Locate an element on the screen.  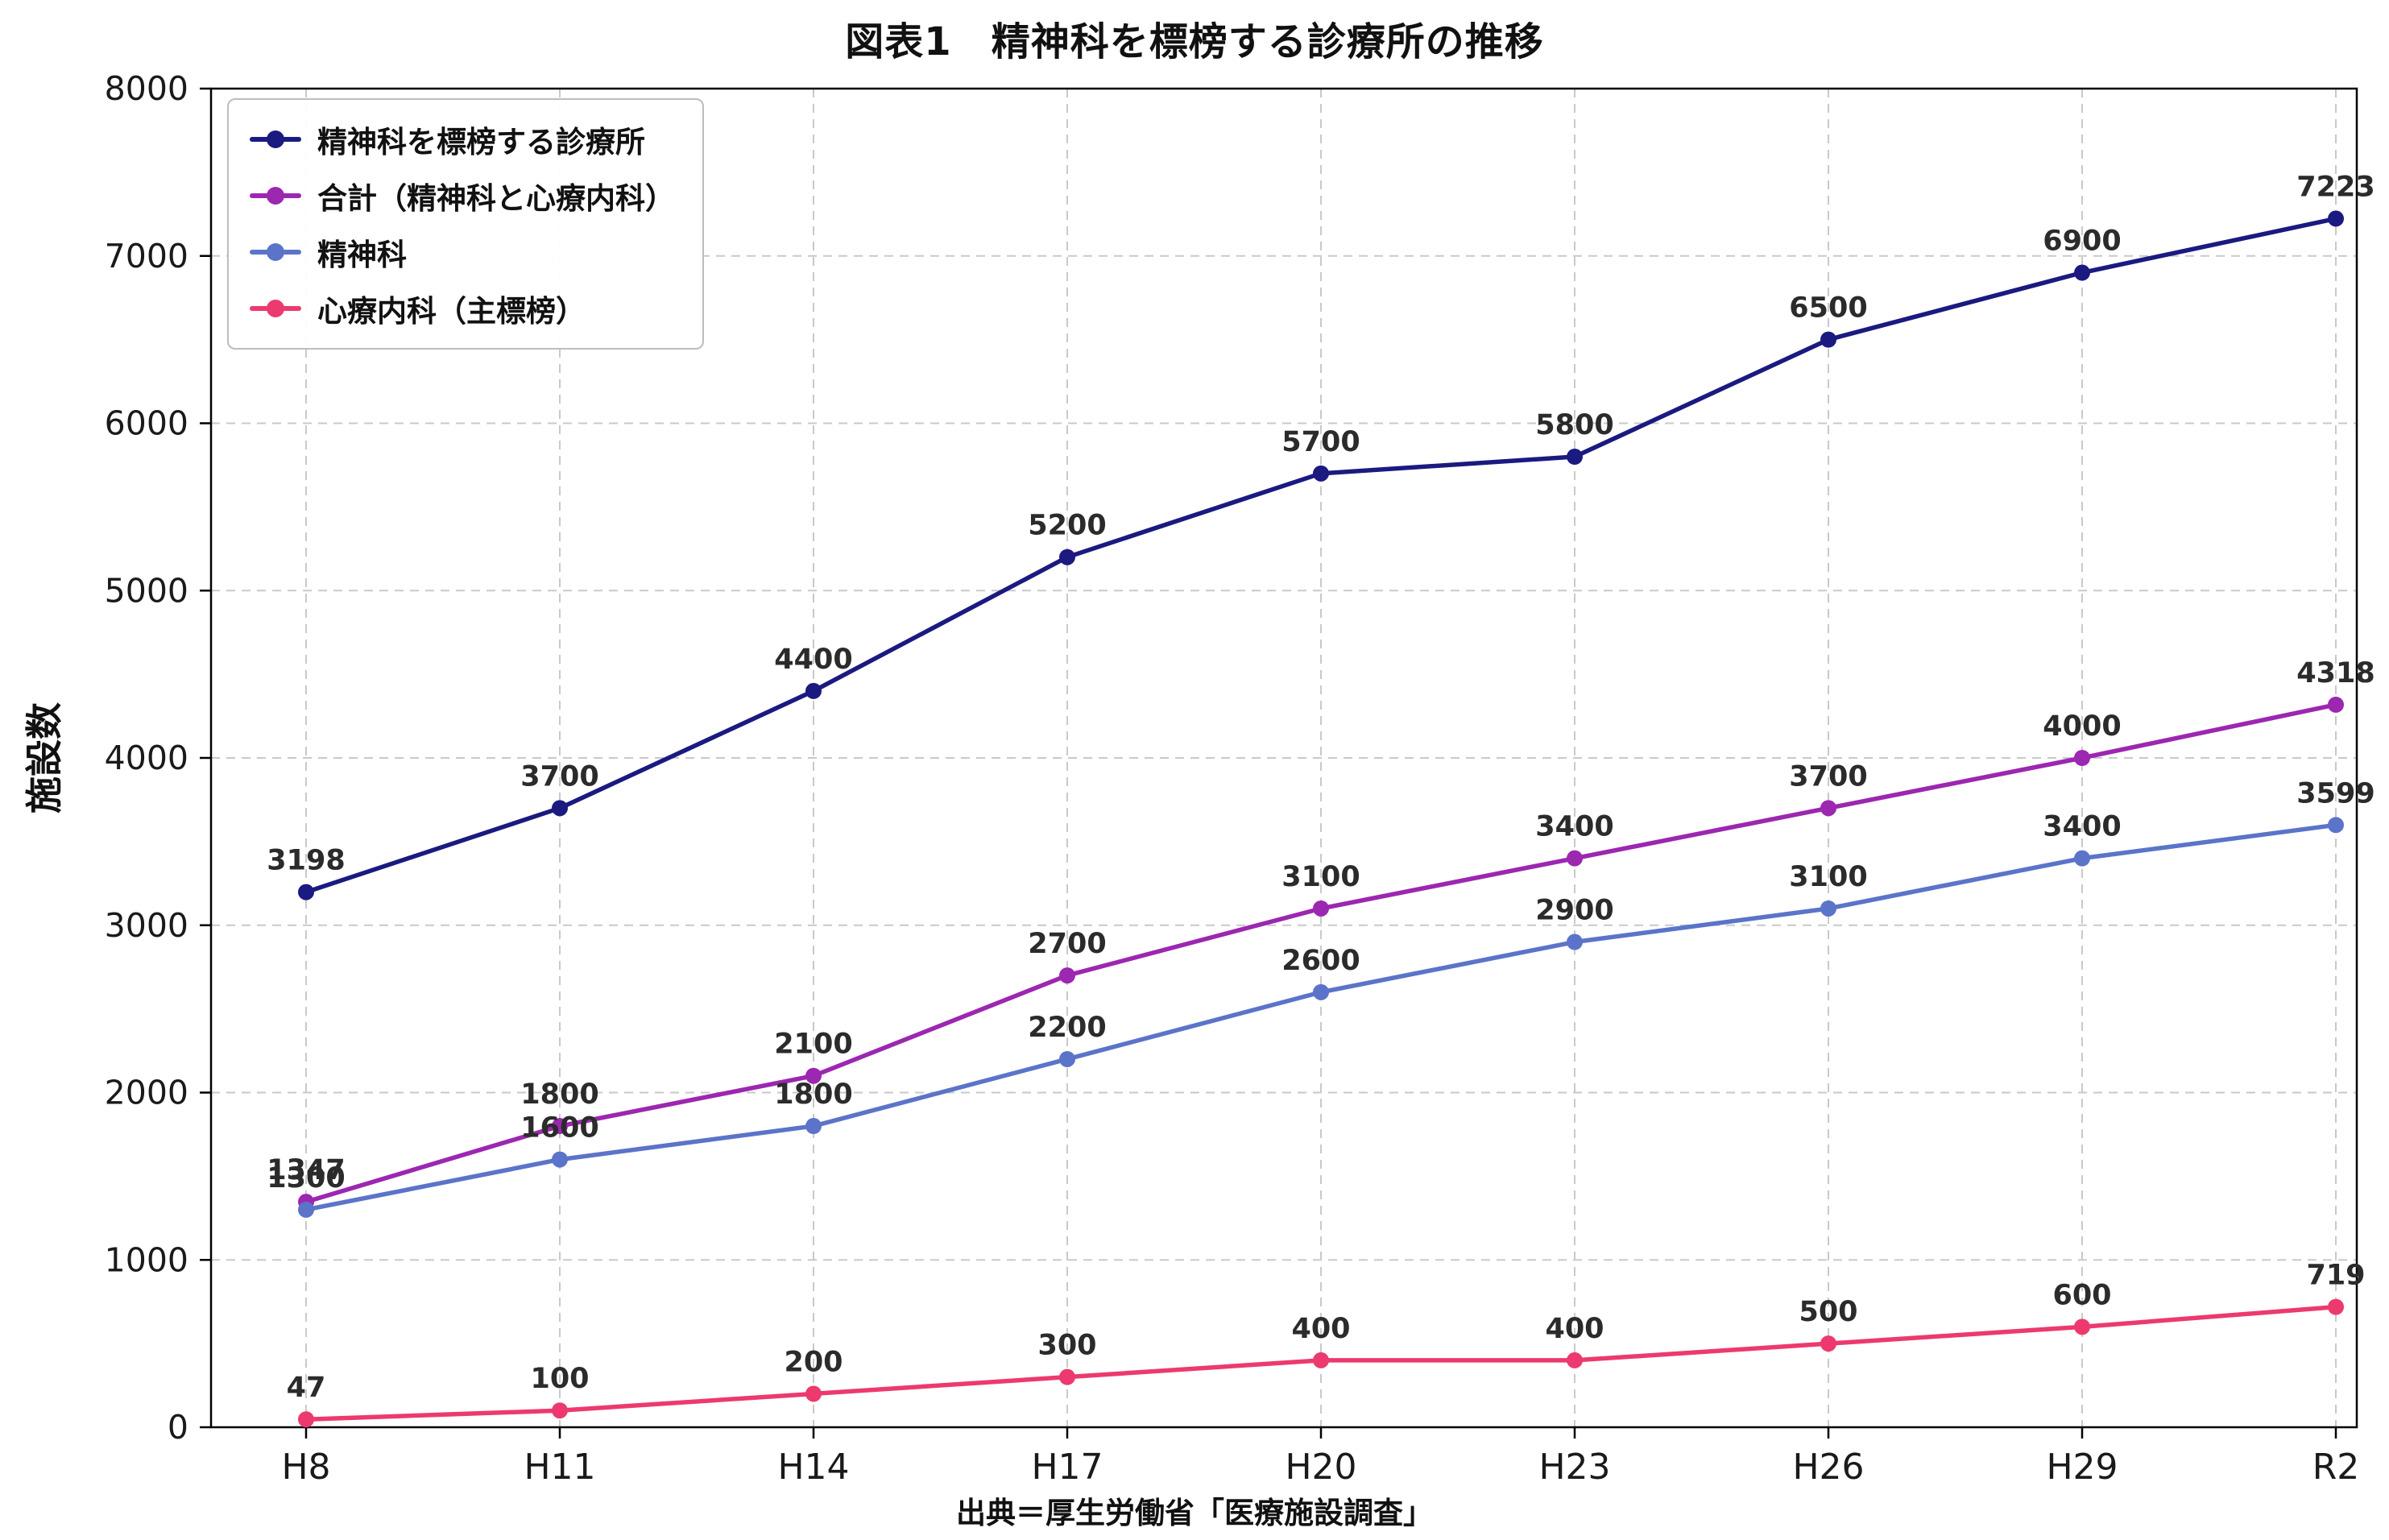
data-label-psychiatry: 1600 is located at coordinates (559, 1128).